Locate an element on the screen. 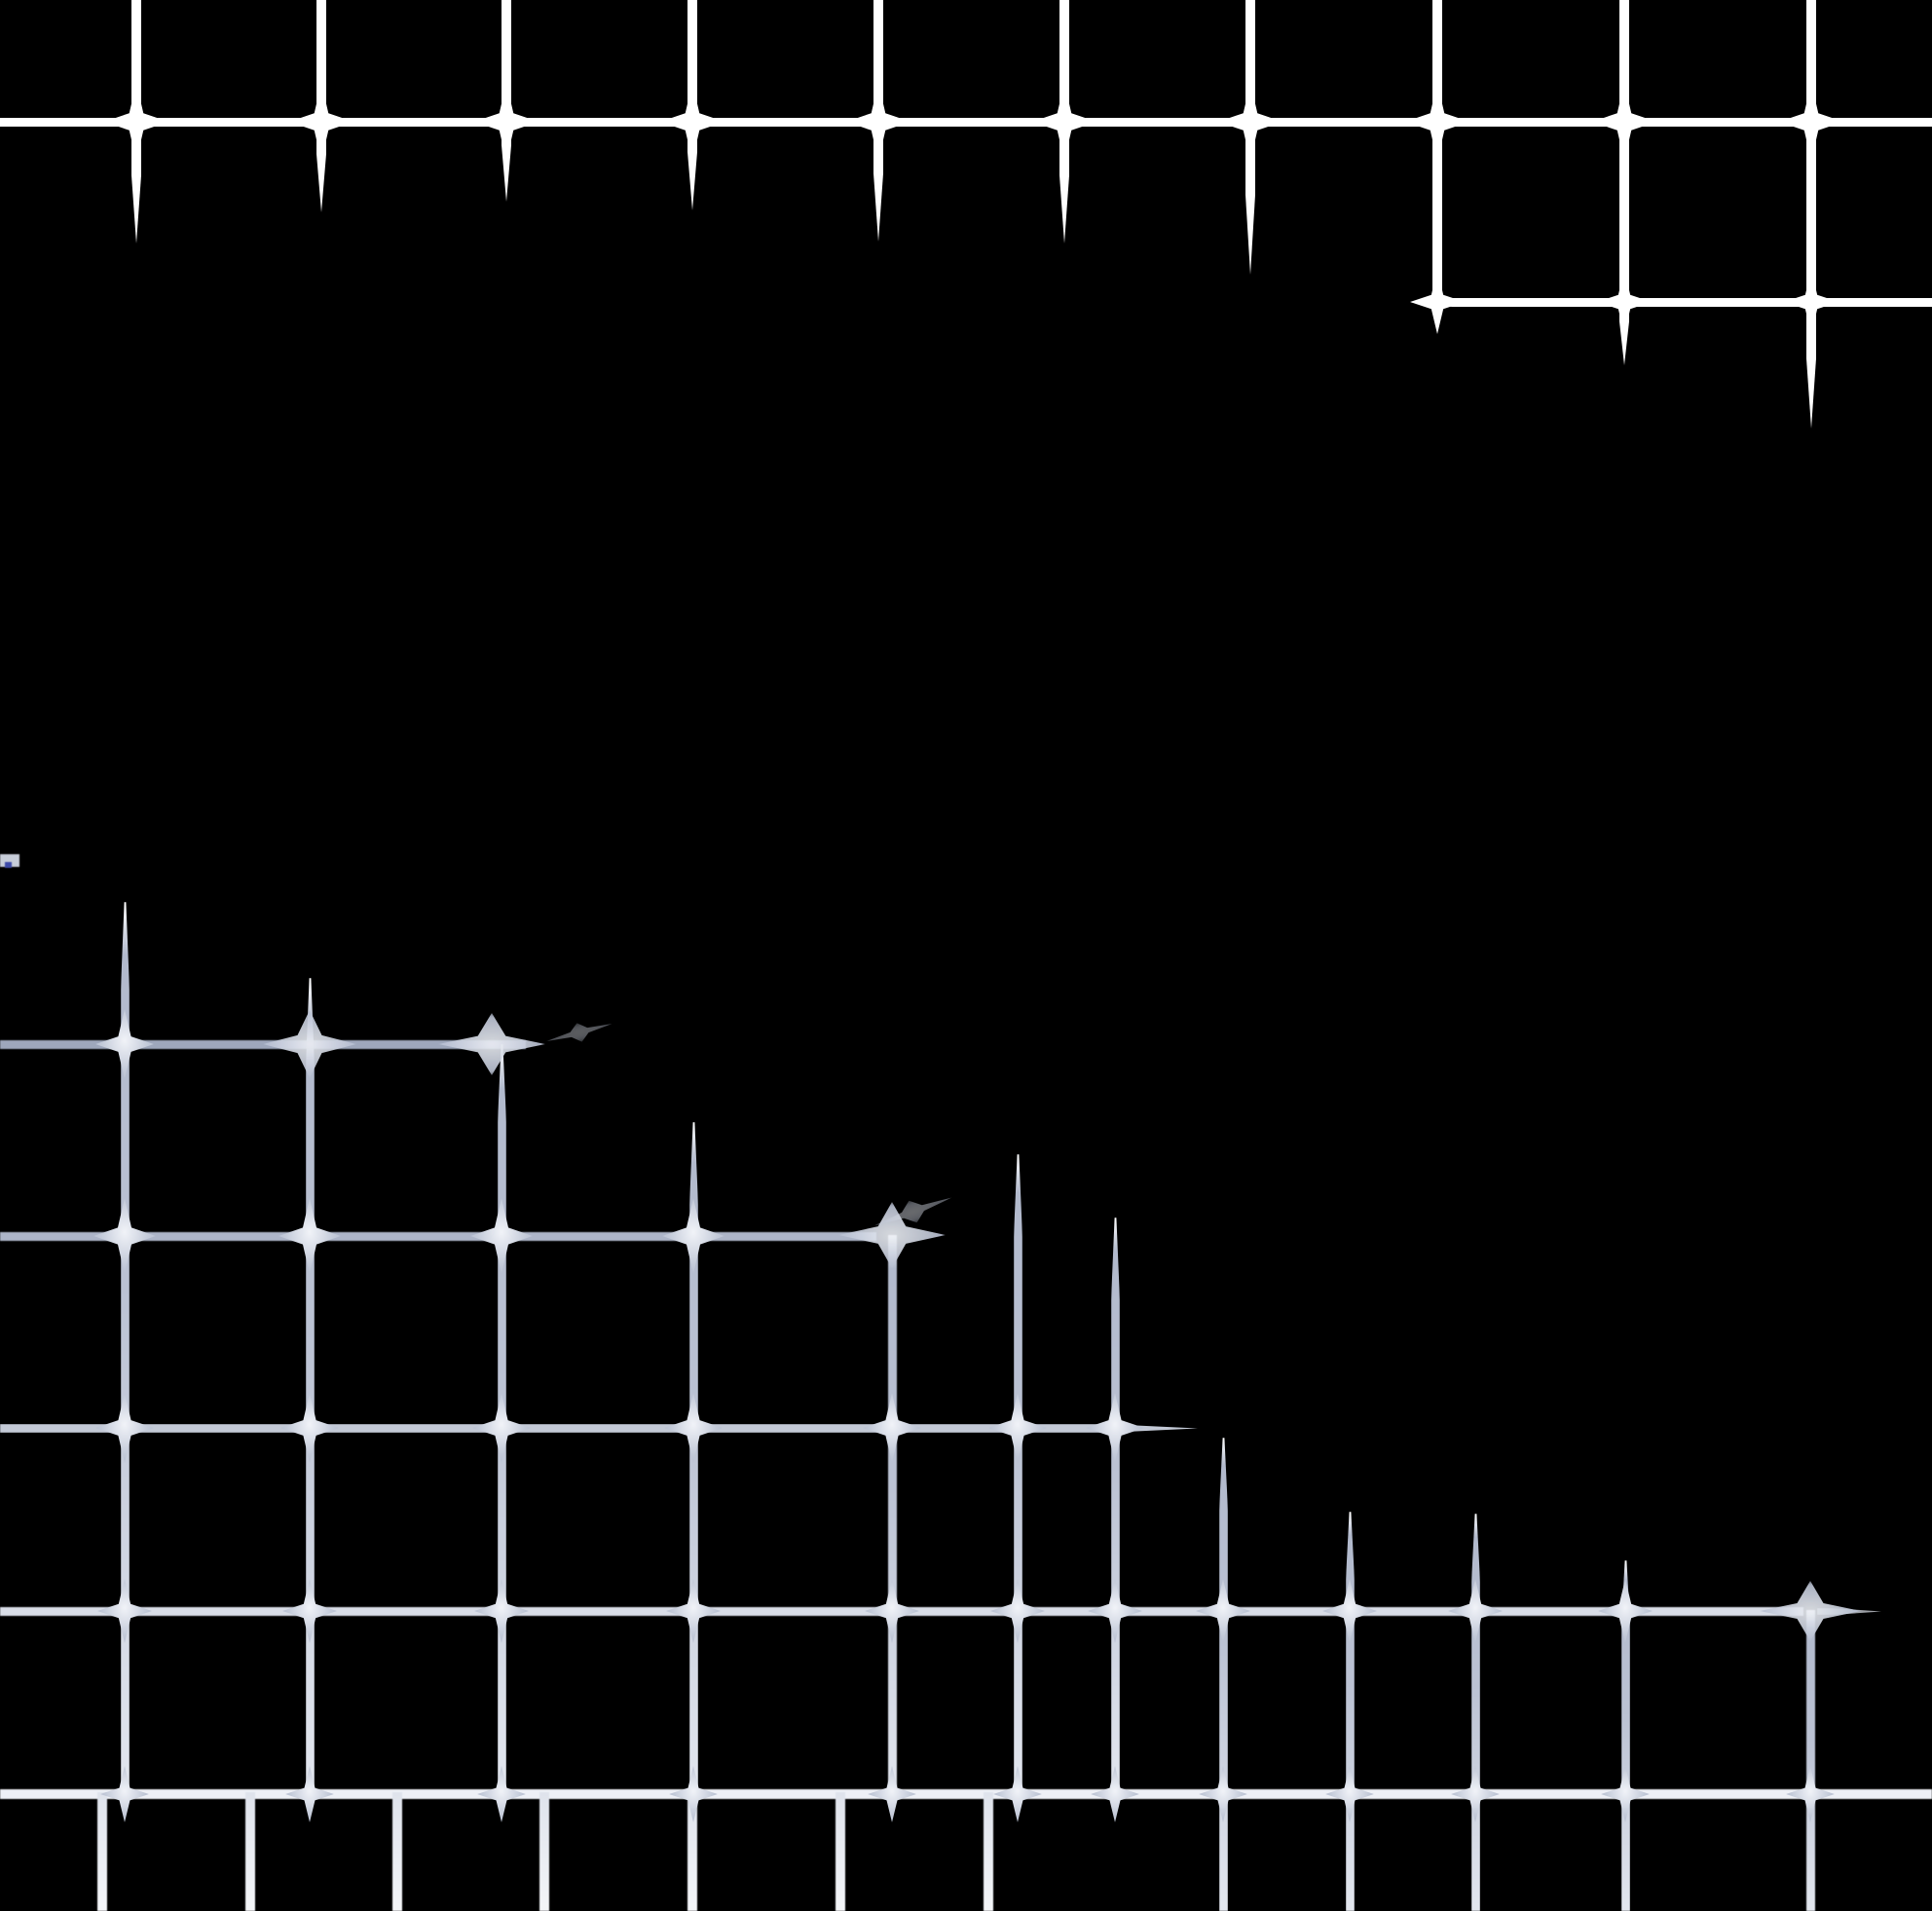  top-grid-row-line is located at coordinates (966, 122).